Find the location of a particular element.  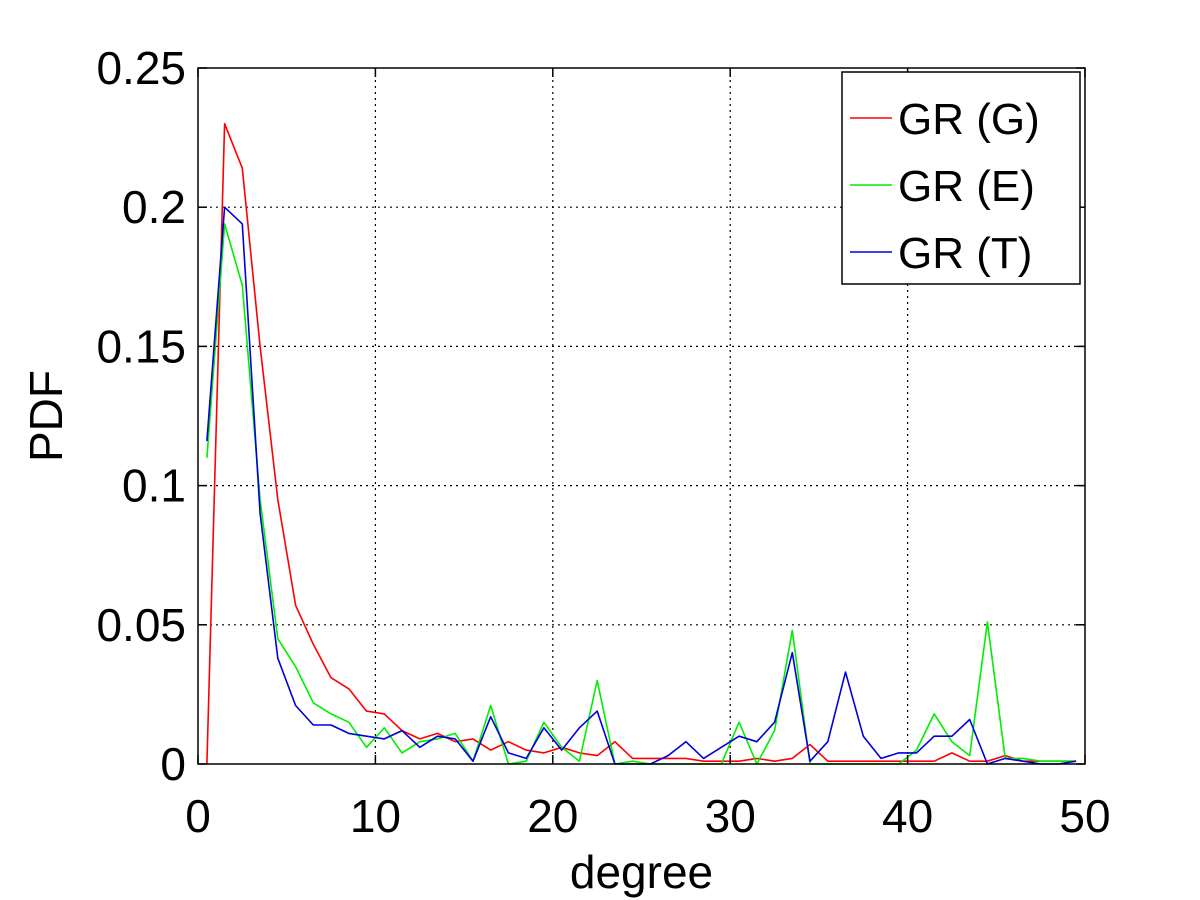

x-tick-label: 30 is located at coordinates (730, 816).